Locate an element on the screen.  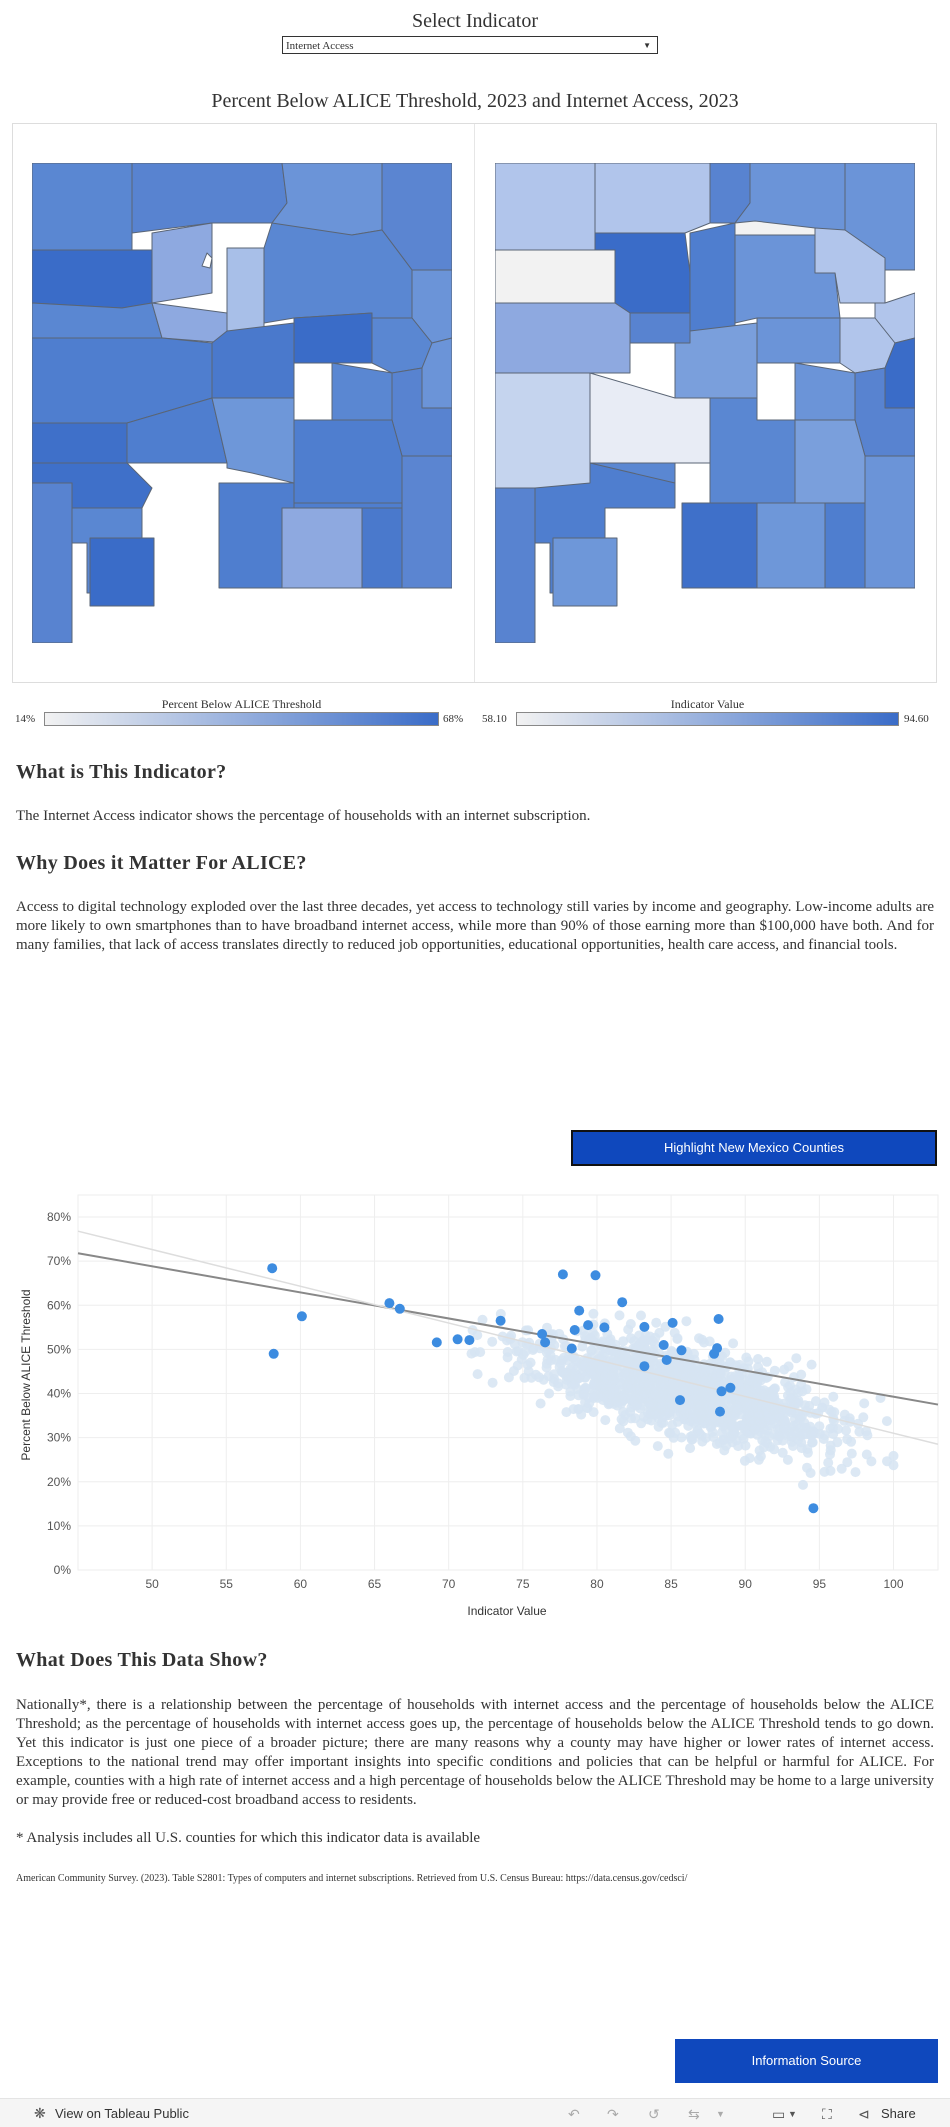
download-icon: ▭ is located at coordinates (779, 2114).